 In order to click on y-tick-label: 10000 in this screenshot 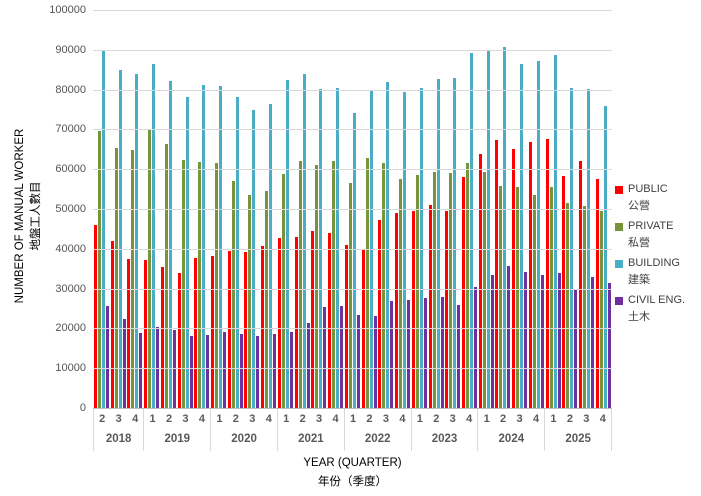, I will do `click(70, 368)`.